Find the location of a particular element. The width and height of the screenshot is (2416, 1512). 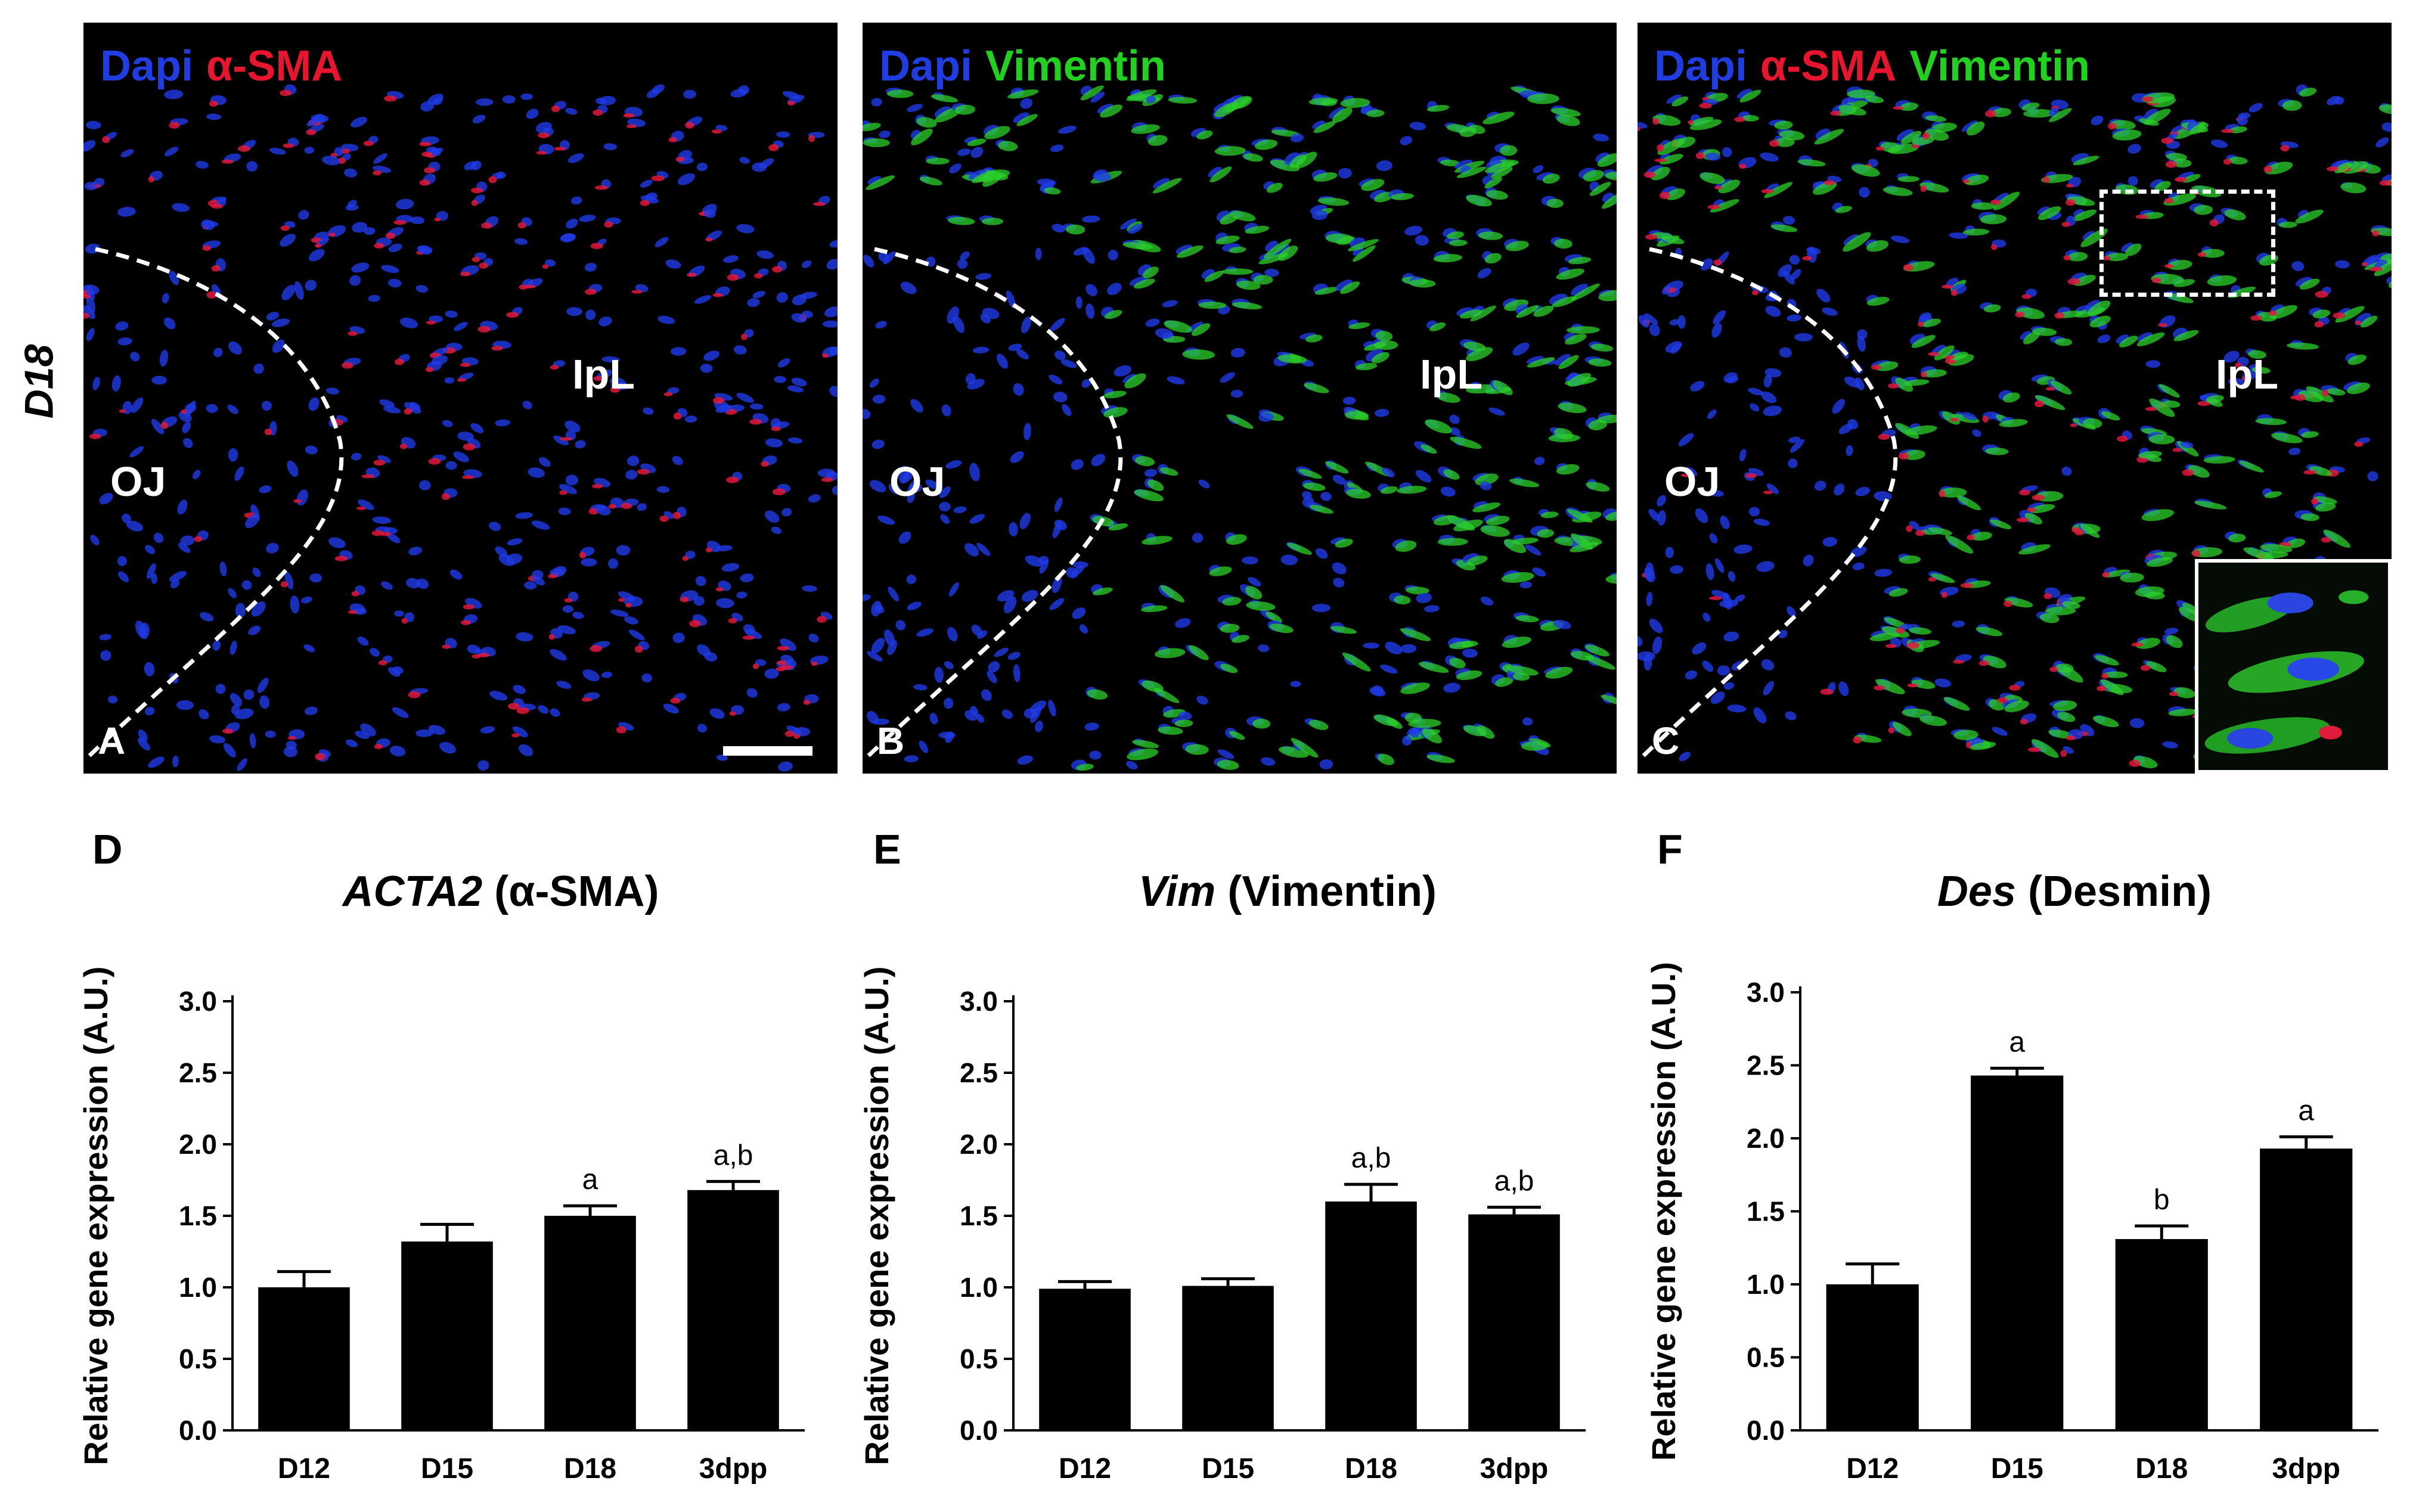

row-label-text: D18 is located at coordinates (39, 381).